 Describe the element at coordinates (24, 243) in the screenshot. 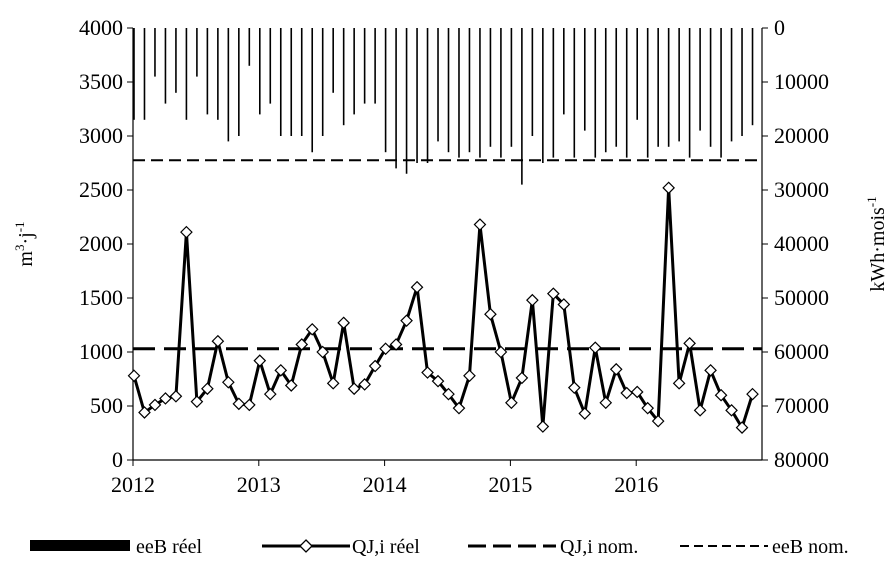

I see `left-axis-title: m3·j-1` at that location.